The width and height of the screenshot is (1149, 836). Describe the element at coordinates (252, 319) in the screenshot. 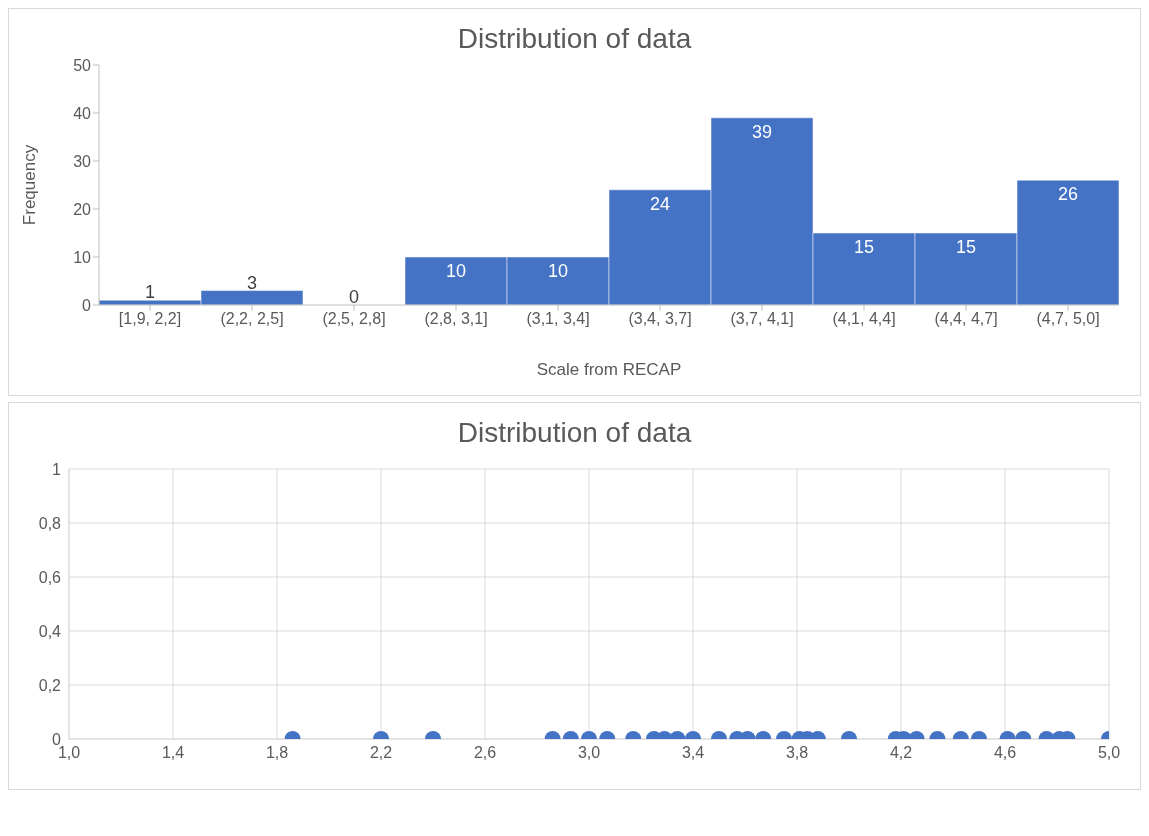

I see `x-tick-label: (2,2, 2,5]` at that location.